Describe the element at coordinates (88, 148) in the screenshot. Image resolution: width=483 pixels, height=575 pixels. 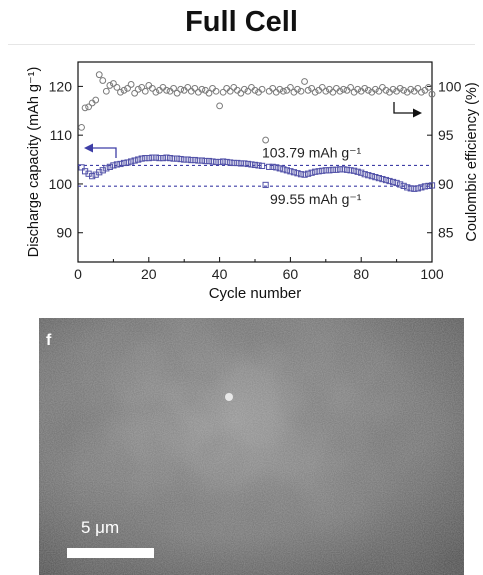
I see `left-axis-arrowhead` at that location.